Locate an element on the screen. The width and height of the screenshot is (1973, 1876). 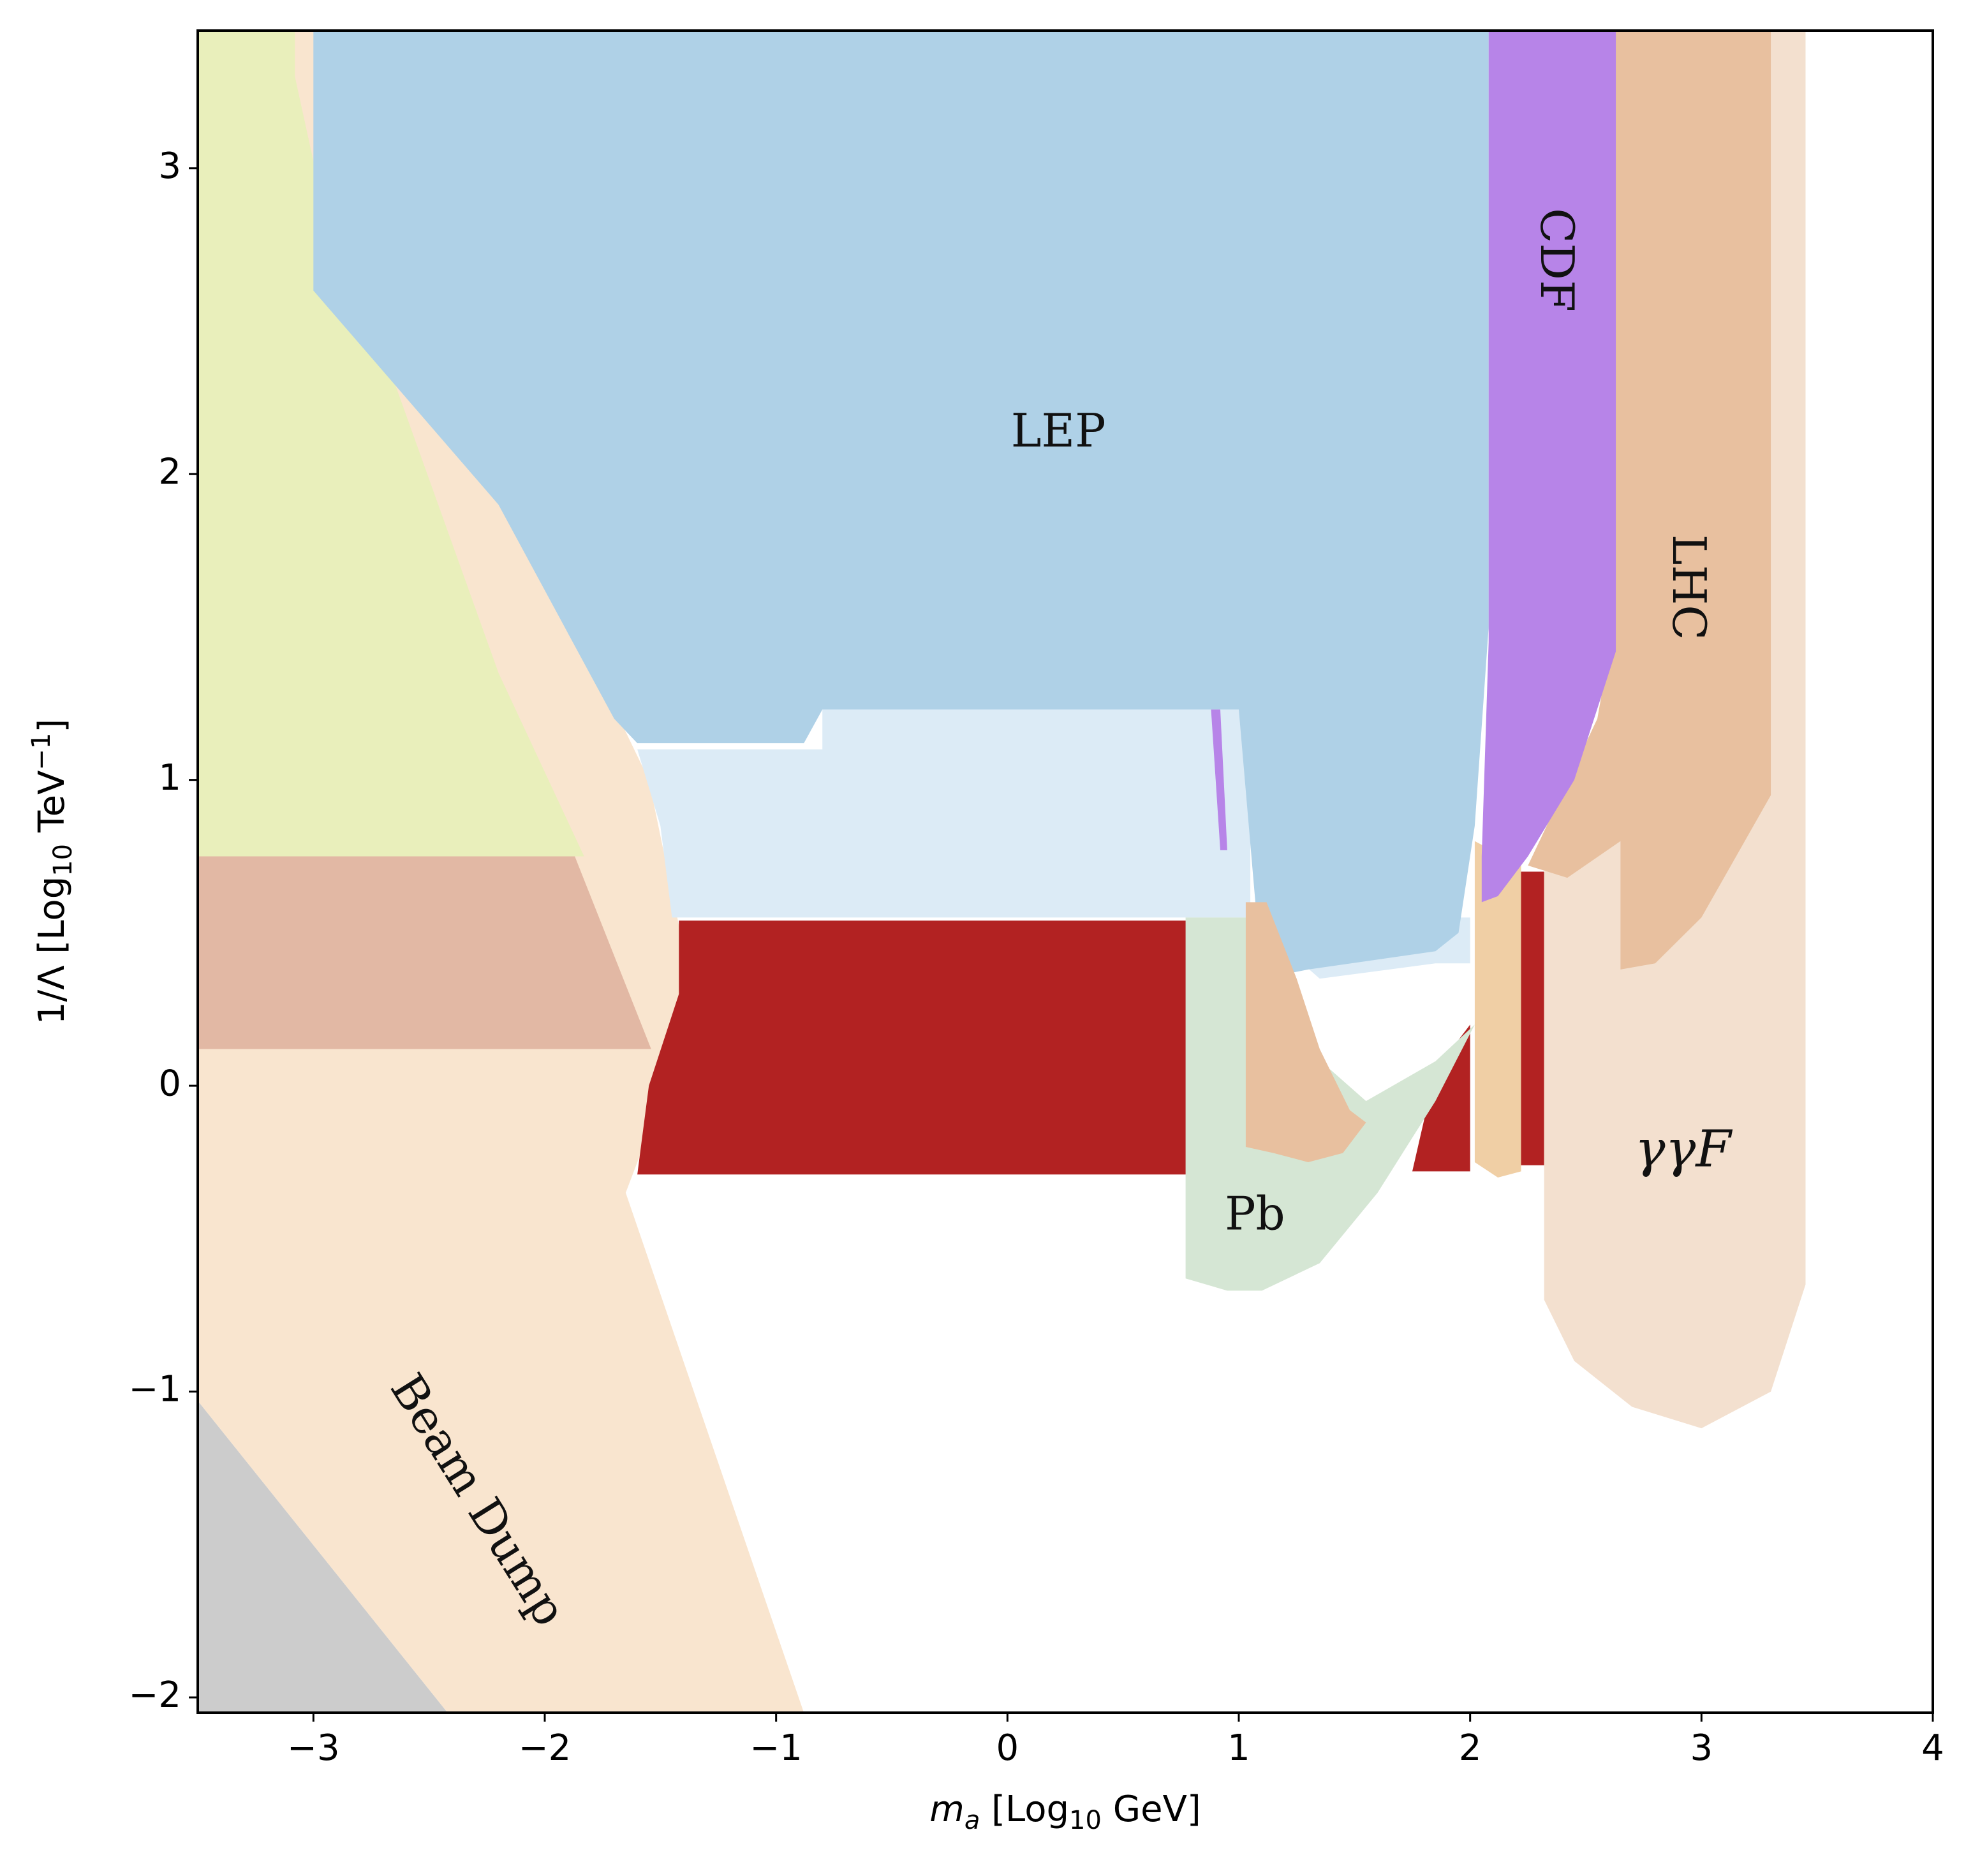
y-axis-label-main: 1/Λ [Log is located at coordinates (52, 950).